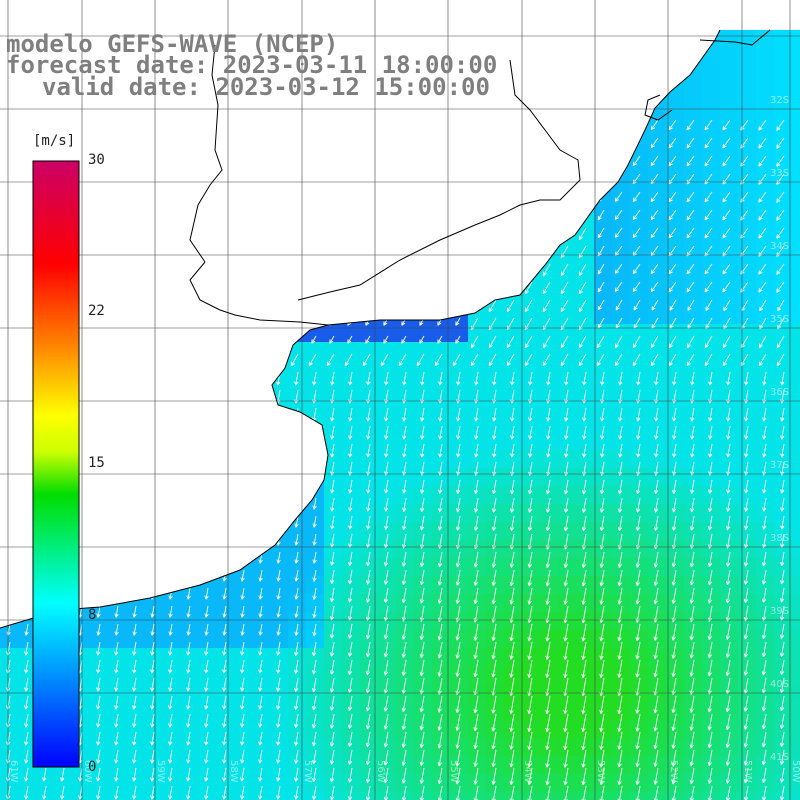 This screenshot has width=800, height=800. I want to click on longitude-label: 52W, so click(673, 771).